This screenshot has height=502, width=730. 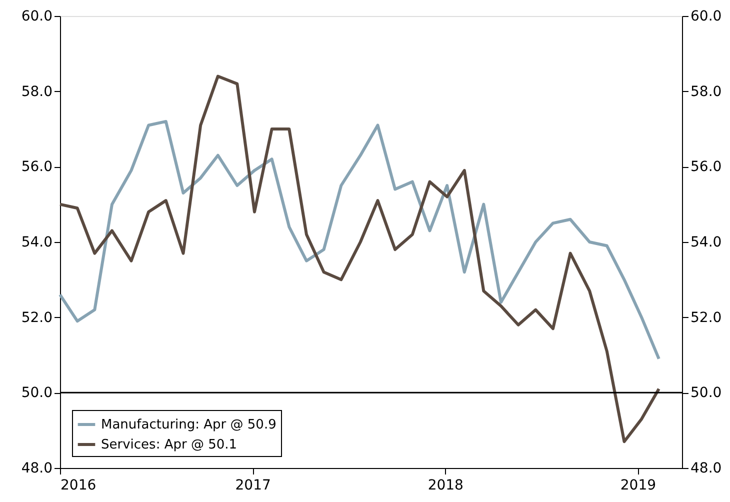 What do you see at coordinates (36, 167) in the screenshot?
I see `y-tick-label: 56.0` at bounding box center [36, 167].